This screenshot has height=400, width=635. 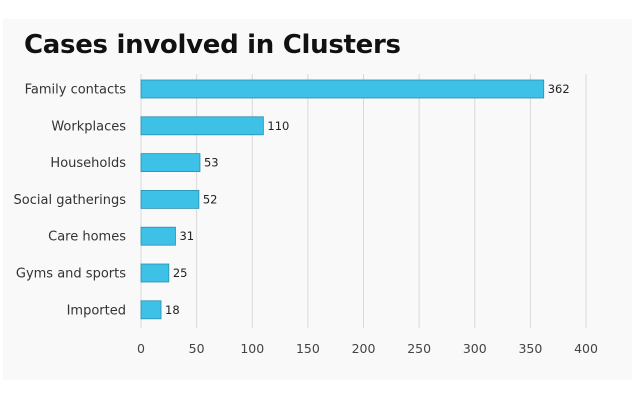 What do you see at coordinates (151, 310) in the screenshot?
I see `bar-imported` at bounding box center [151, 310].